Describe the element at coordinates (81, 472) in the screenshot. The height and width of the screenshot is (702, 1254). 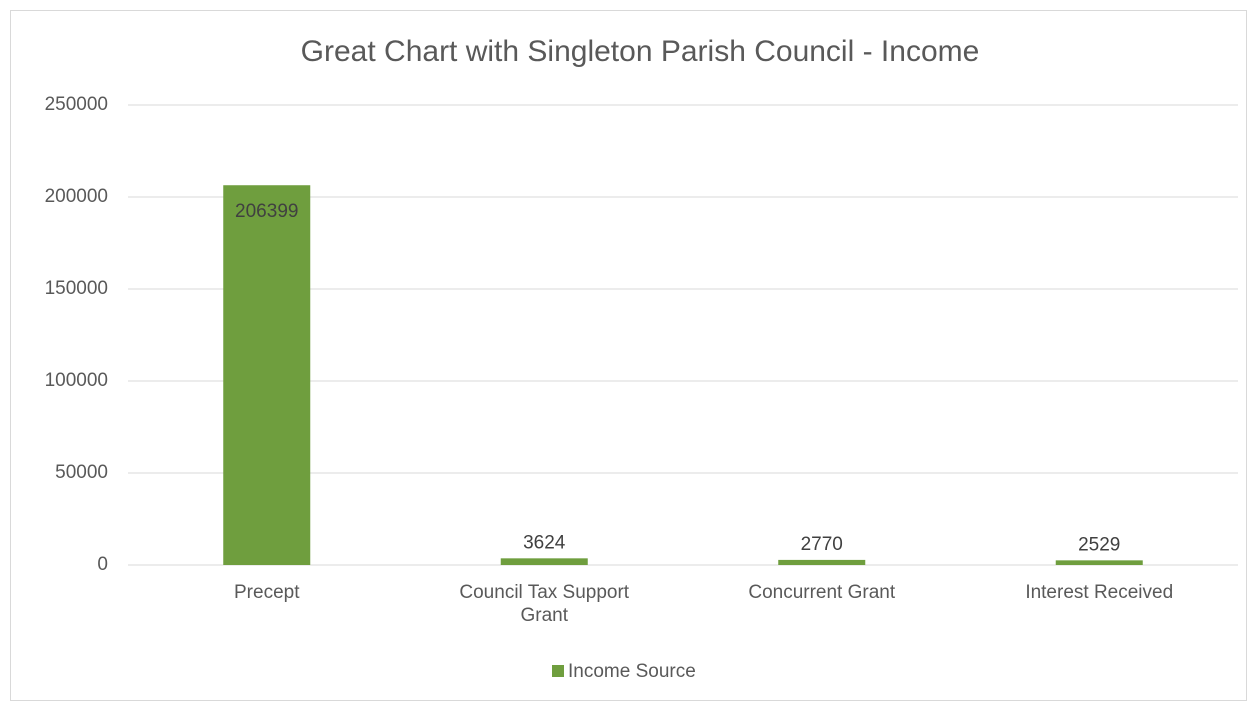
I see `y-tick-label: 50000` at that location.